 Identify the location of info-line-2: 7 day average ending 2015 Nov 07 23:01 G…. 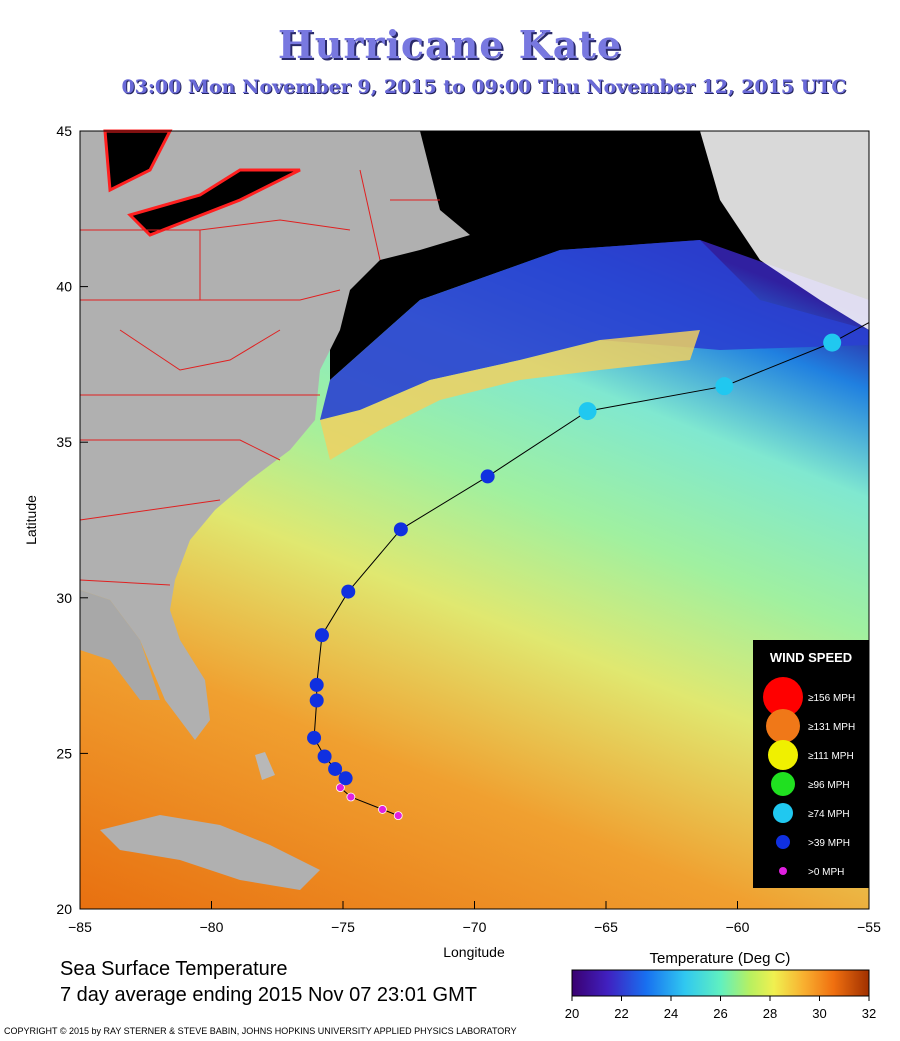
(268, 995).